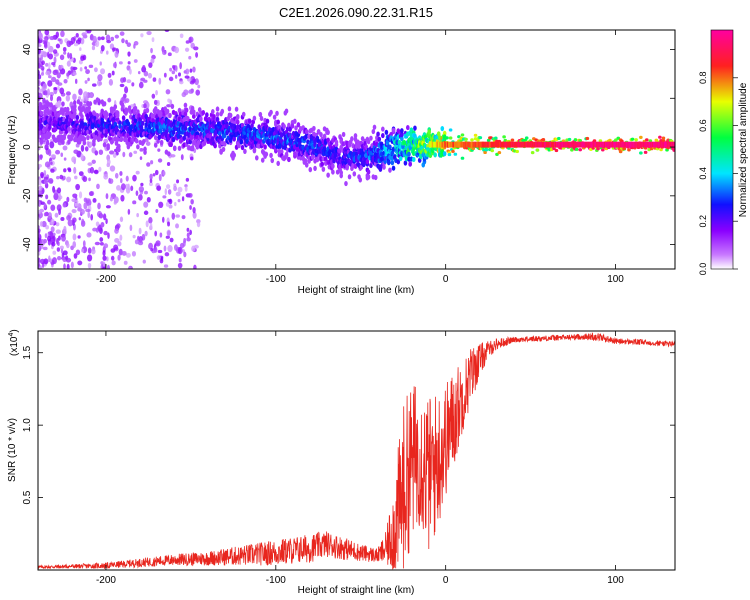 Image resolution: width=750 pixels, height=600 pixels. I want to click on colorbar-tick-label: 0.2, so click(703, 221).